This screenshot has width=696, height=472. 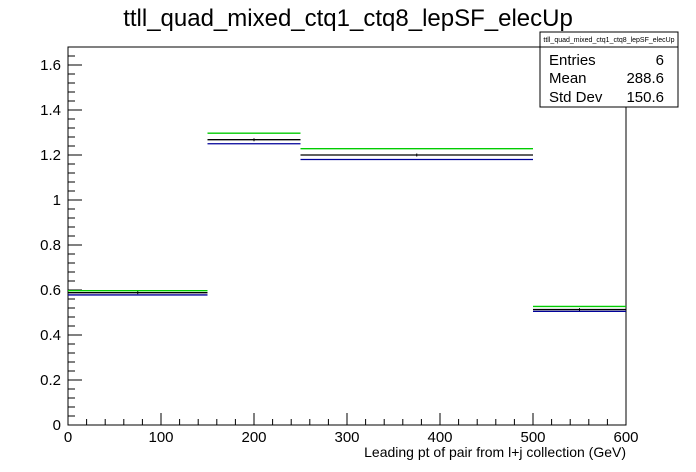 I want to click on stats-mean-value: 288.6, so click(x=645, y=78).